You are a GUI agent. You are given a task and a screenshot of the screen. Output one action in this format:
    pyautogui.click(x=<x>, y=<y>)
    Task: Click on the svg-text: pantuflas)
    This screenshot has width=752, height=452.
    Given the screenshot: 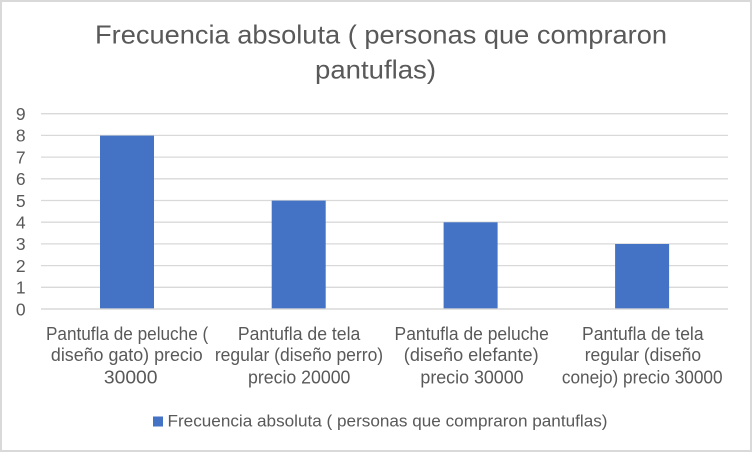 What is the action you would take?
    pyautogui.click(x=375, y=69)
    